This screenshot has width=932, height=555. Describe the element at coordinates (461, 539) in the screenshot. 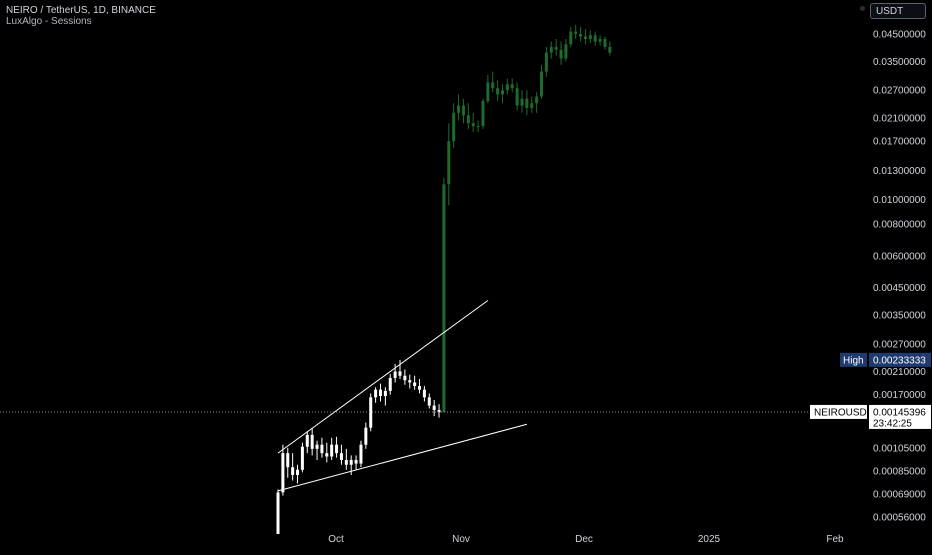

I see `time-tick-label: Nov` at that location.